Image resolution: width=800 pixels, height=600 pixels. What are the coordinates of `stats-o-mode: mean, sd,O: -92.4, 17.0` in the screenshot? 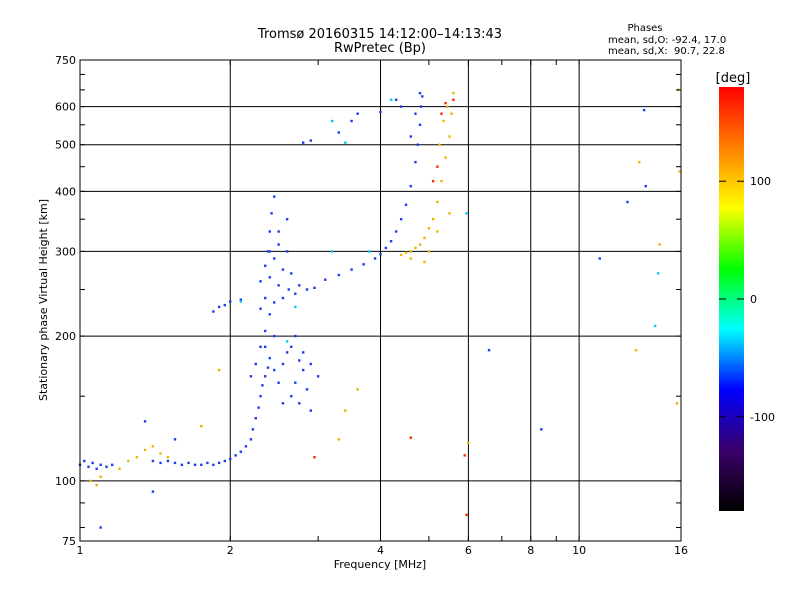 It's located at (667, 40).